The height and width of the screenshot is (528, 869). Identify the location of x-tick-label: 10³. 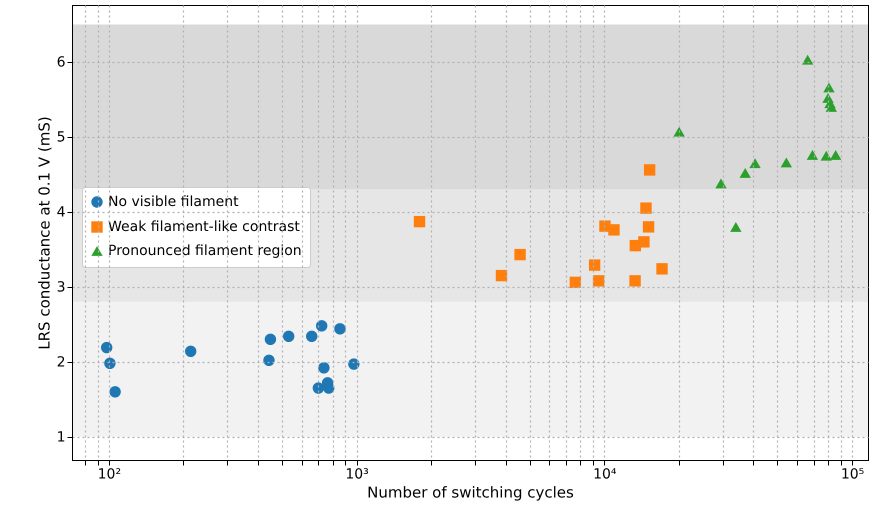
(357, 474).